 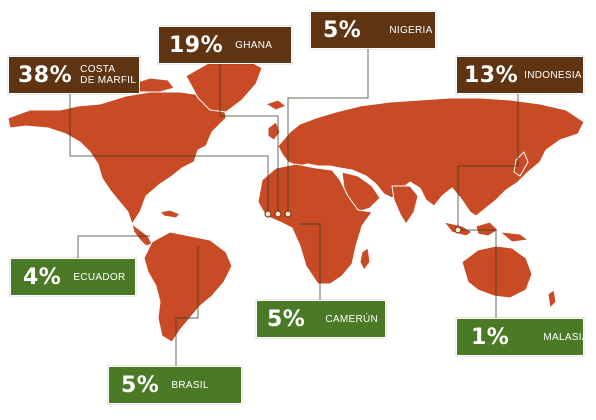 What do you see at coordinates (268, 214) in the screenshot?
I see `marker-costa-marfil` at bounding box center [268, 214].